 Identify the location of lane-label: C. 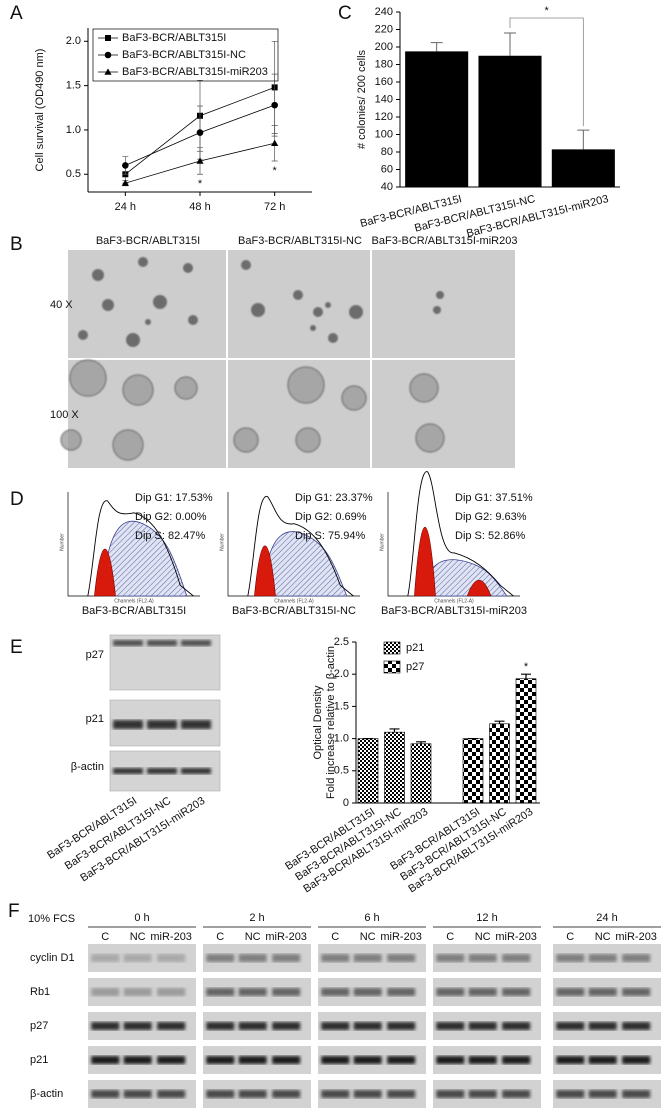
(450, 937).